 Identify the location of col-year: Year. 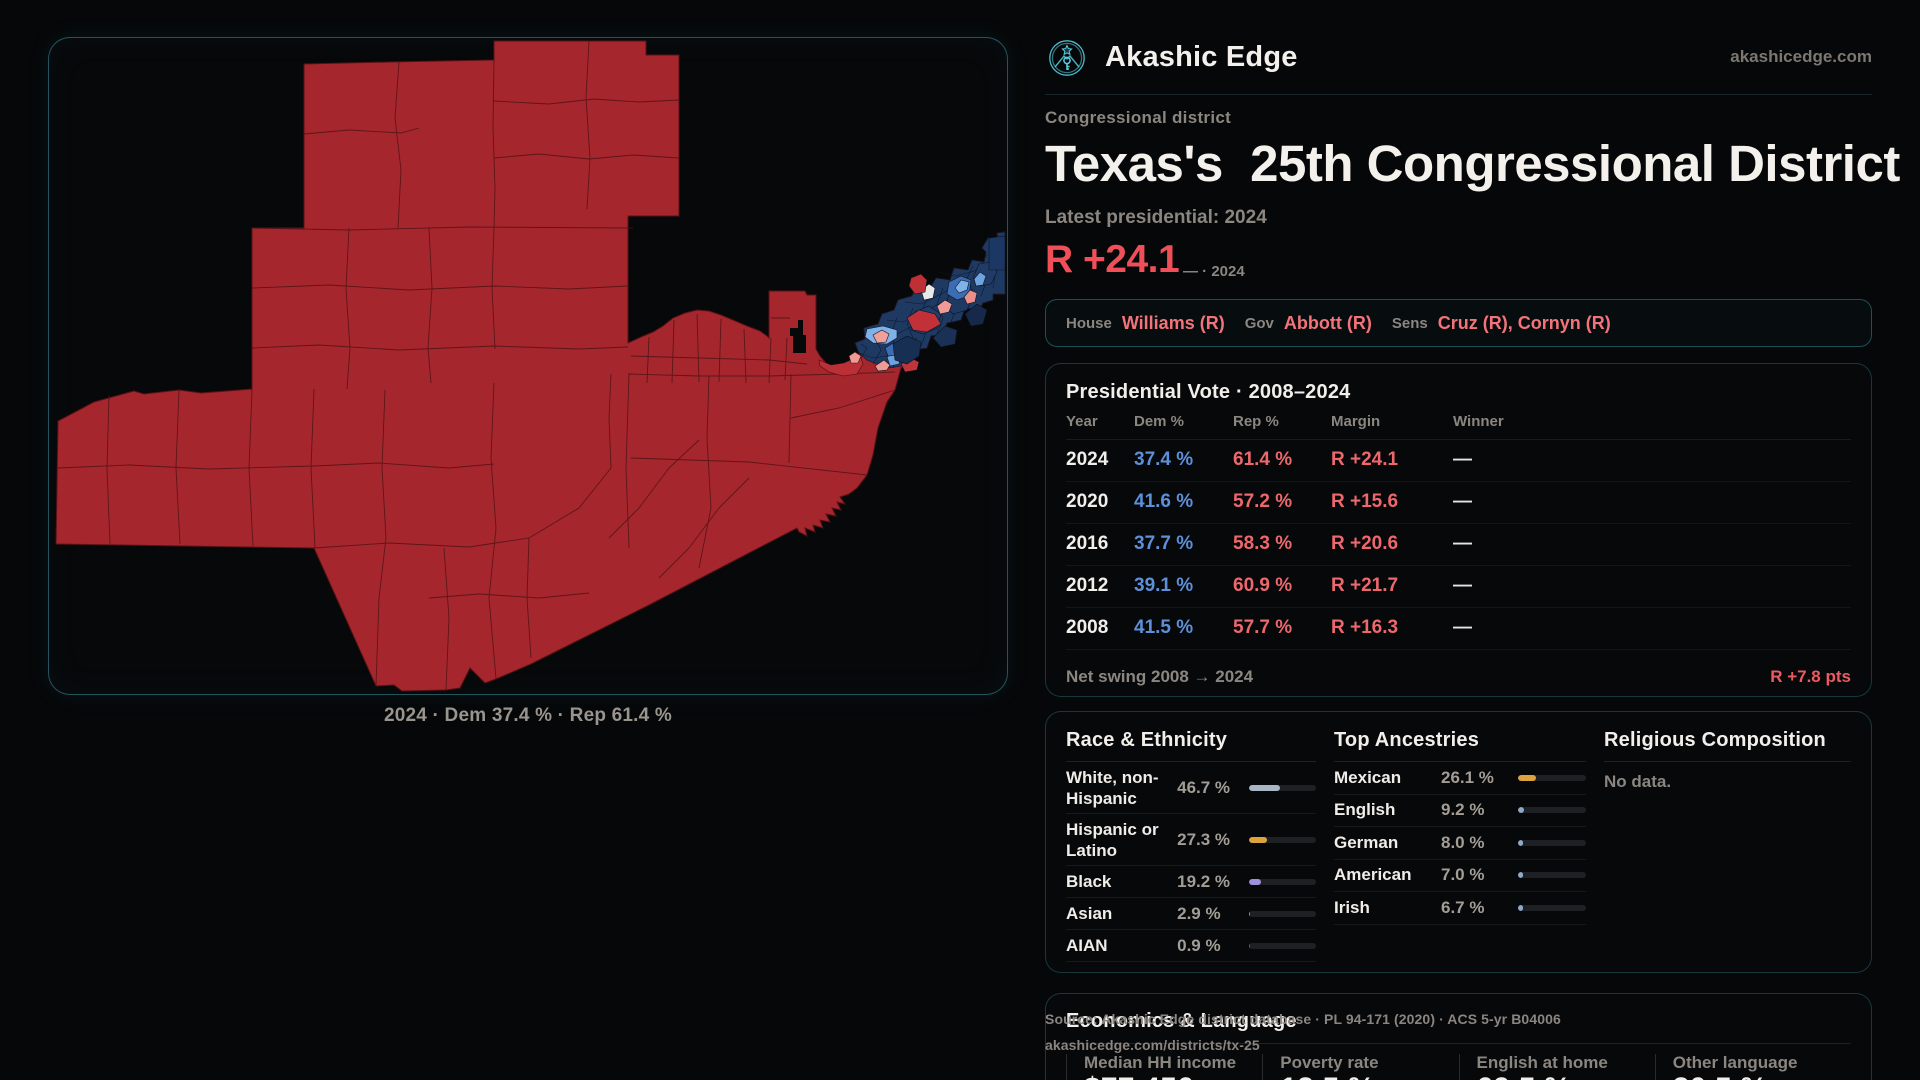
(1100, 426).